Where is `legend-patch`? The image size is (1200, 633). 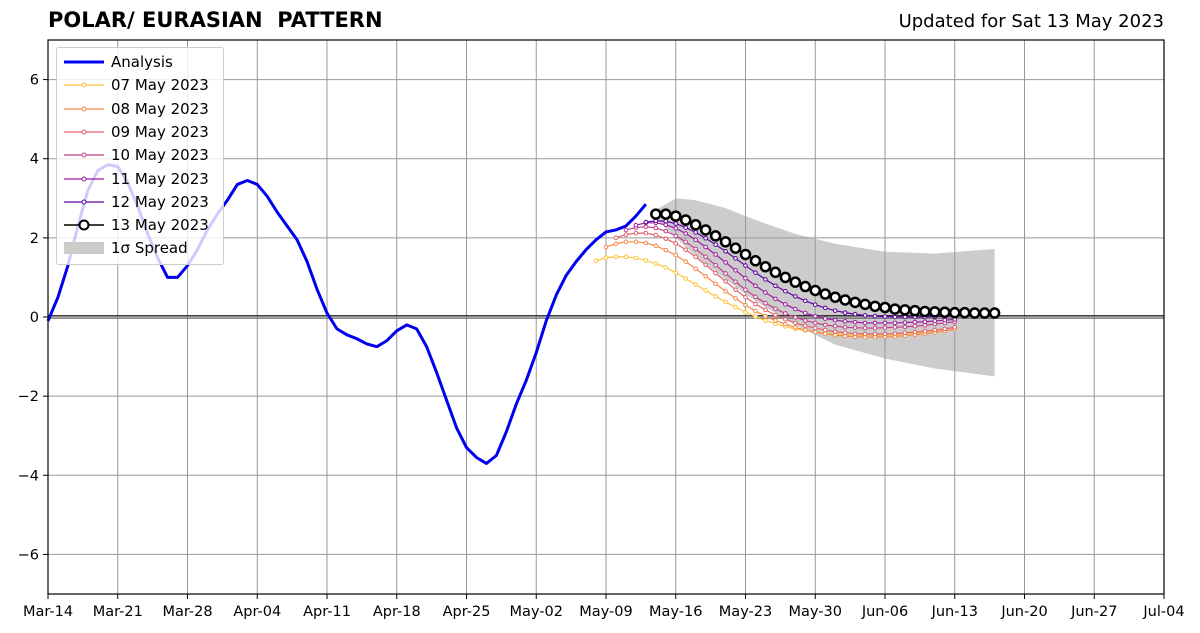
legend-patch is located at coordinates (84, 248).